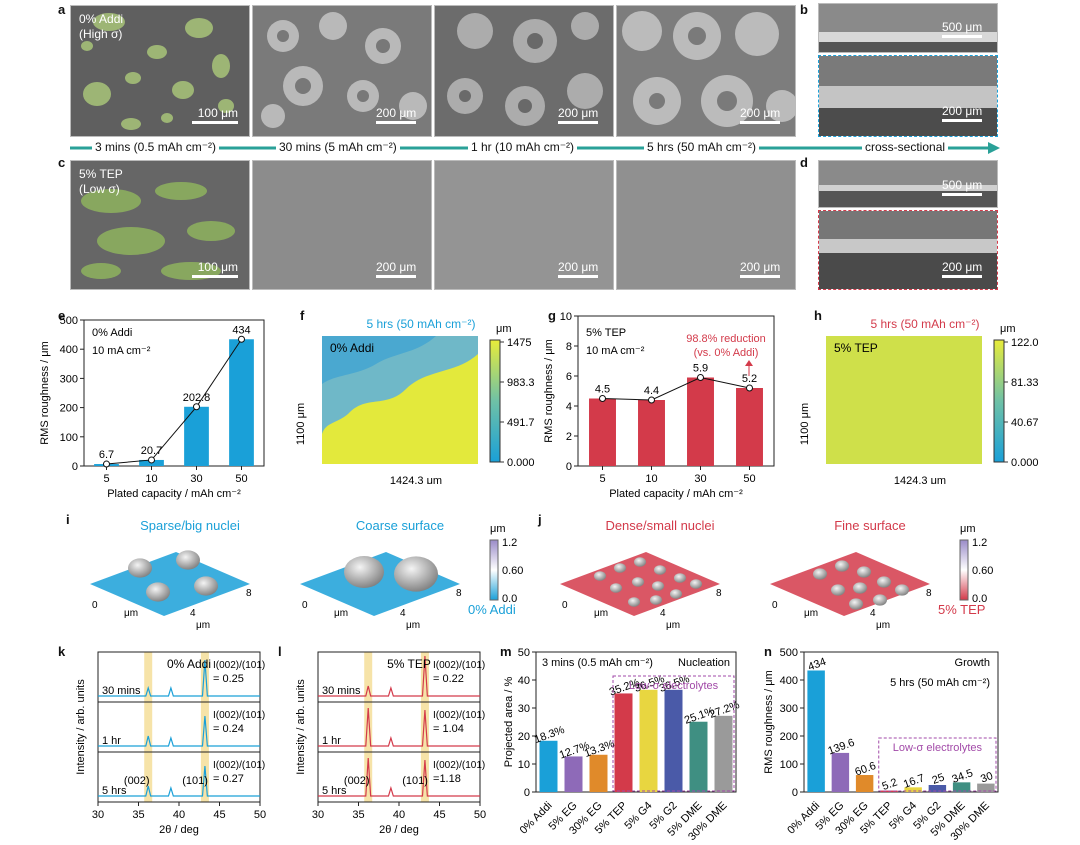  What do you see at coordinates (602, 390) in the screenshot?
I see `data-label: 4.5` at bounding box center [602, 390].